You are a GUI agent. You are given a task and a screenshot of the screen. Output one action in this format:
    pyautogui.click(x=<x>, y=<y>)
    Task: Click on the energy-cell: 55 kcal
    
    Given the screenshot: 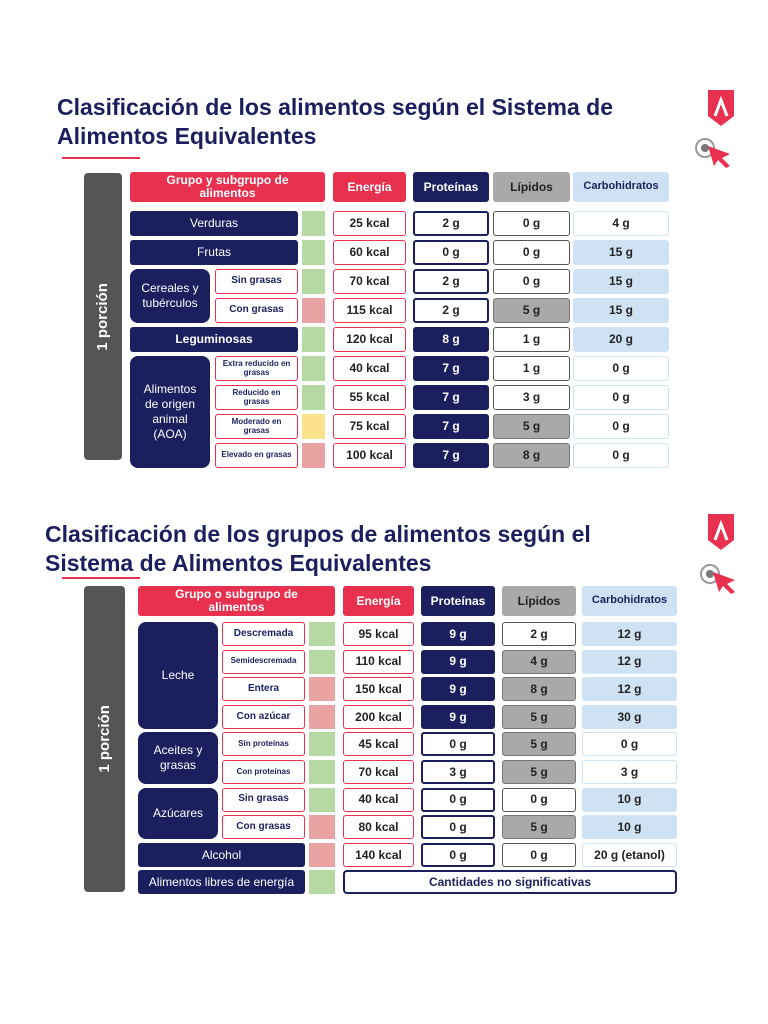 What is the action you would take?
    pyautogui.click(x=369, y=397)
    